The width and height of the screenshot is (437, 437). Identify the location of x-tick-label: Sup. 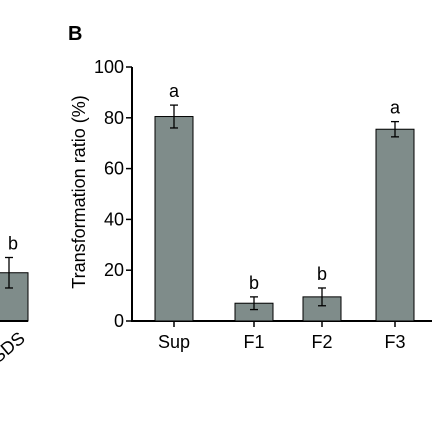
(174, 342).